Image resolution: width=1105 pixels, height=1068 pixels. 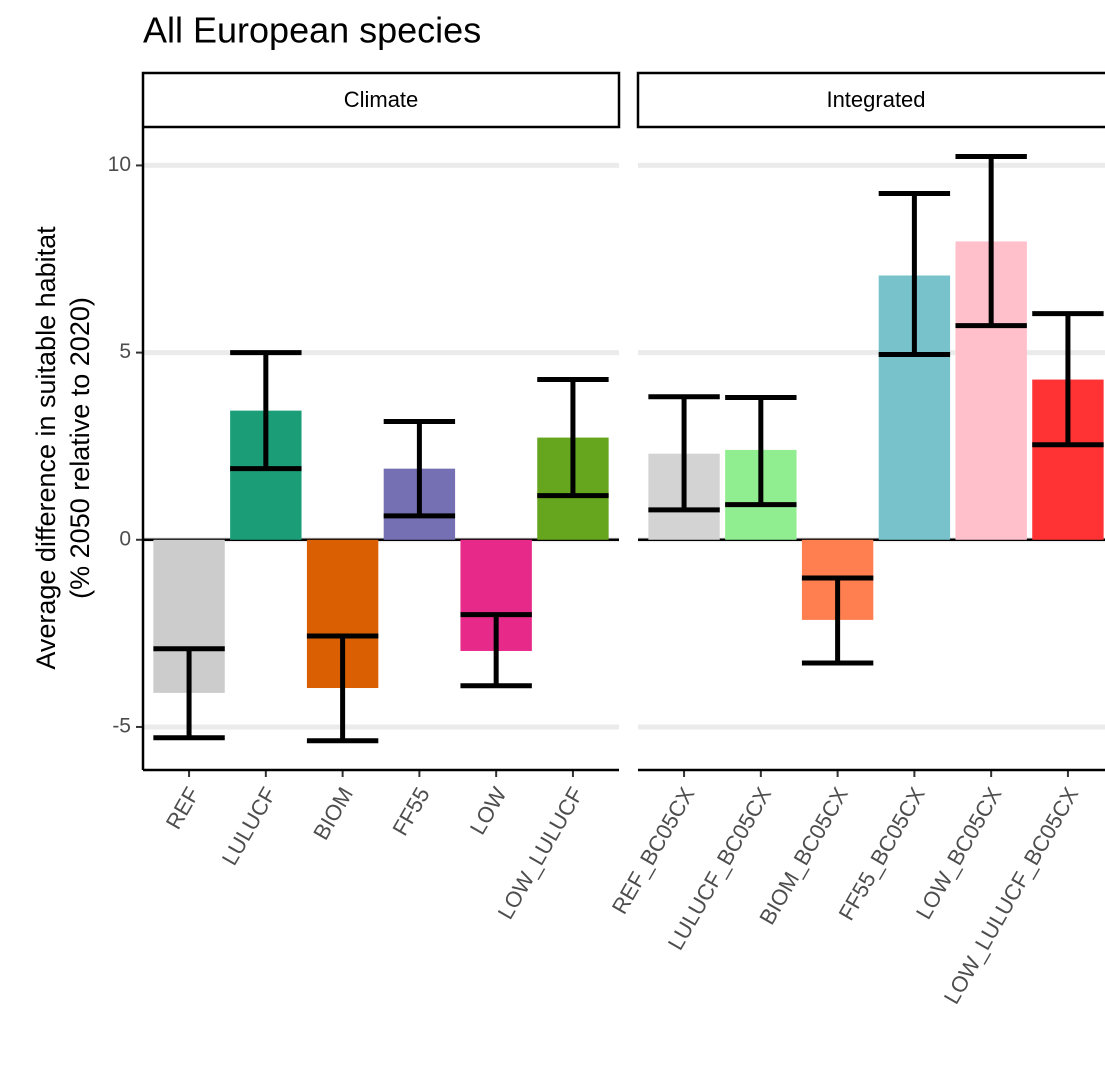 I want to click on x-tick-label: LOW, so click(x=488, y=811).